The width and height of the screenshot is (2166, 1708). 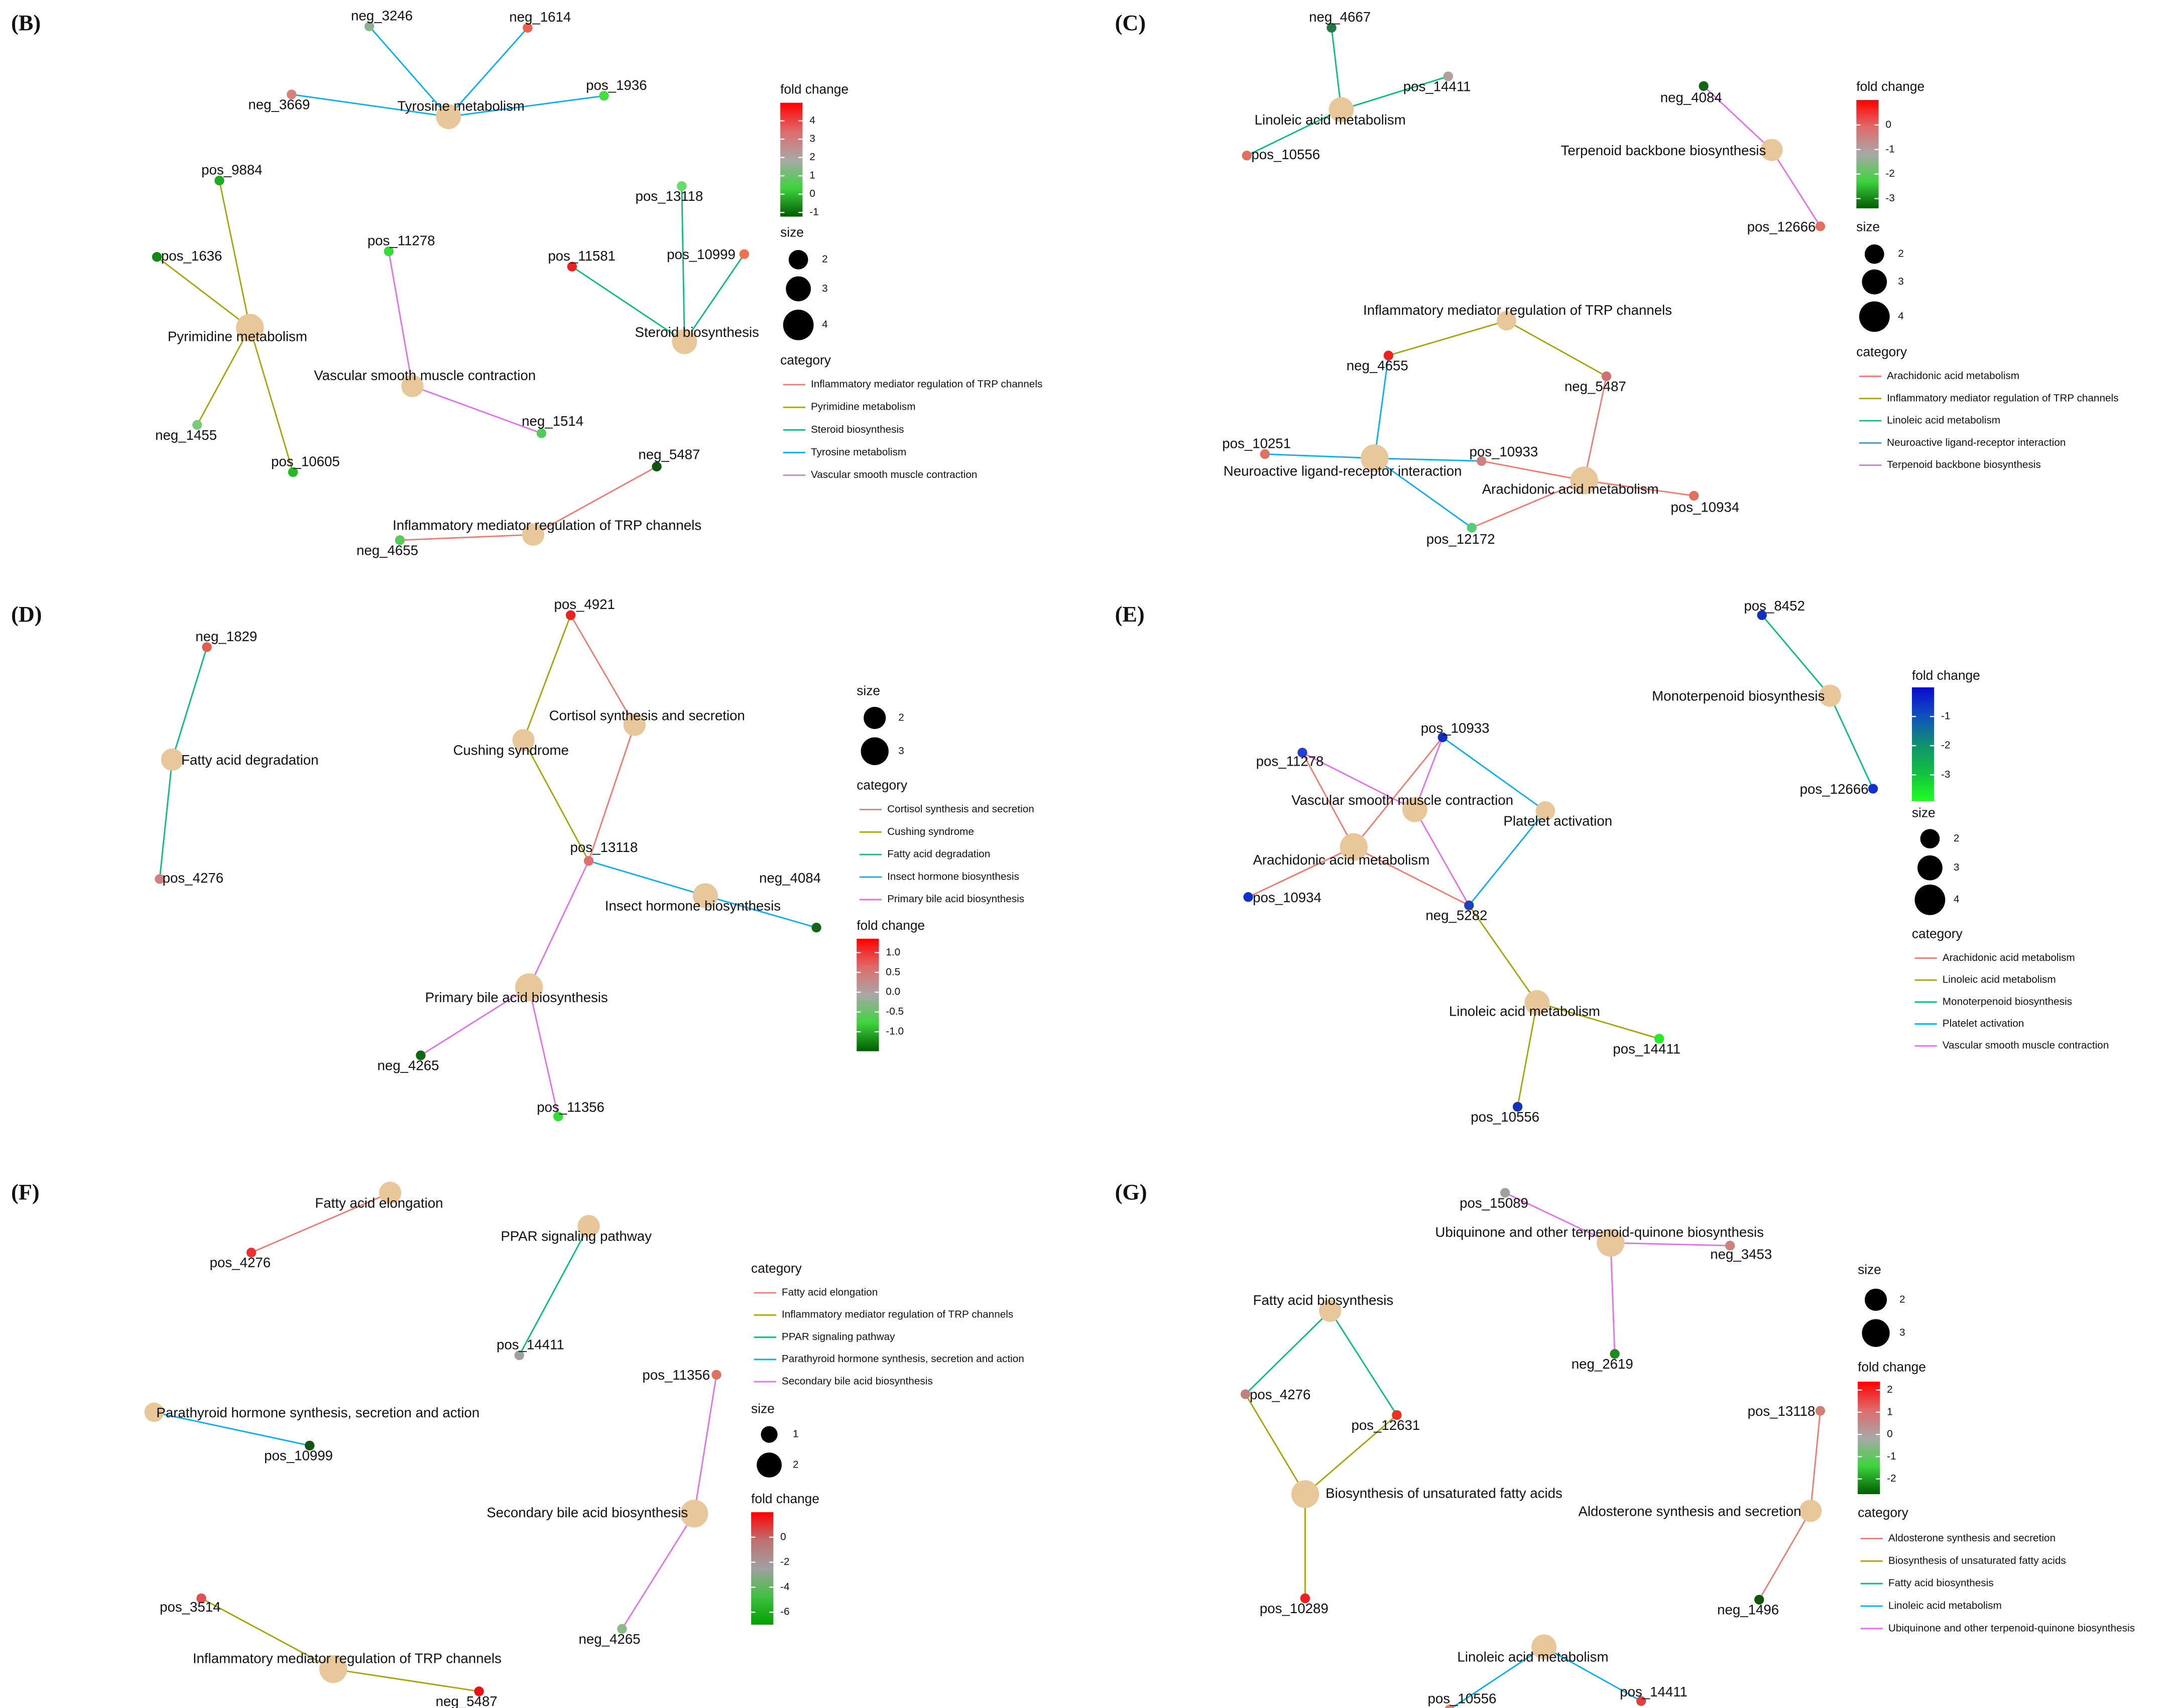 I want to click on node-label: Monoterpenoid biosynthesis, so click(x=1738, y=696).